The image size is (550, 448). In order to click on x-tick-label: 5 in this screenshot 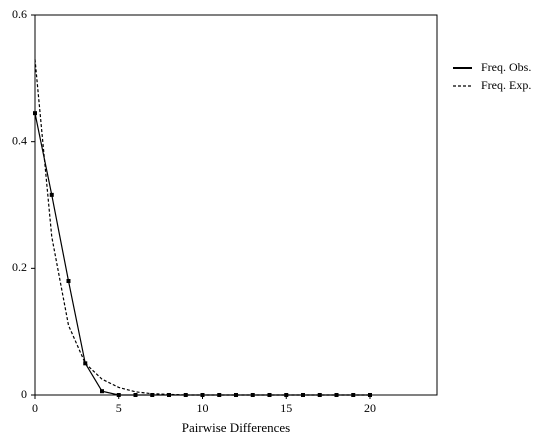, I will do `click(119, 408)`.